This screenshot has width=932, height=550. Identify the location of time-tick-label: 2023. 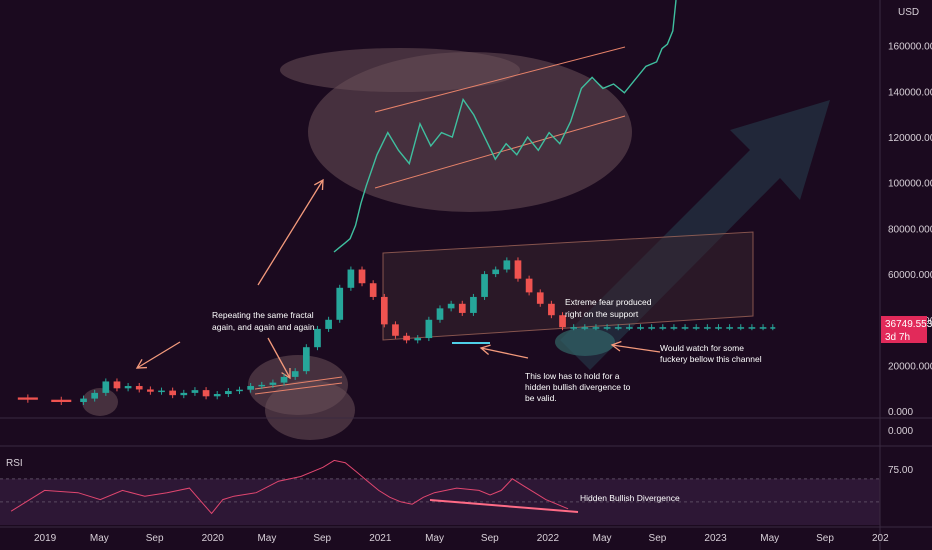
(715, 538).